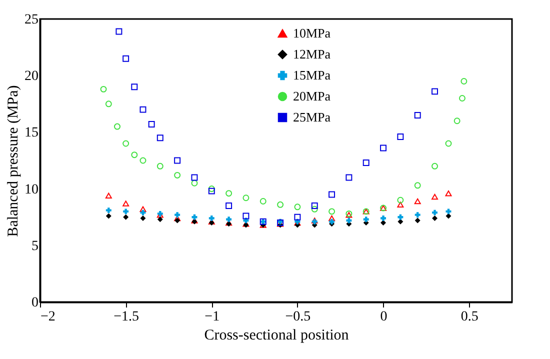 This screenshot has height=359, width=550. Describe the element at coordinates (312, 96) in the screenshot. I see `legend-label: 20MPa` at that location.